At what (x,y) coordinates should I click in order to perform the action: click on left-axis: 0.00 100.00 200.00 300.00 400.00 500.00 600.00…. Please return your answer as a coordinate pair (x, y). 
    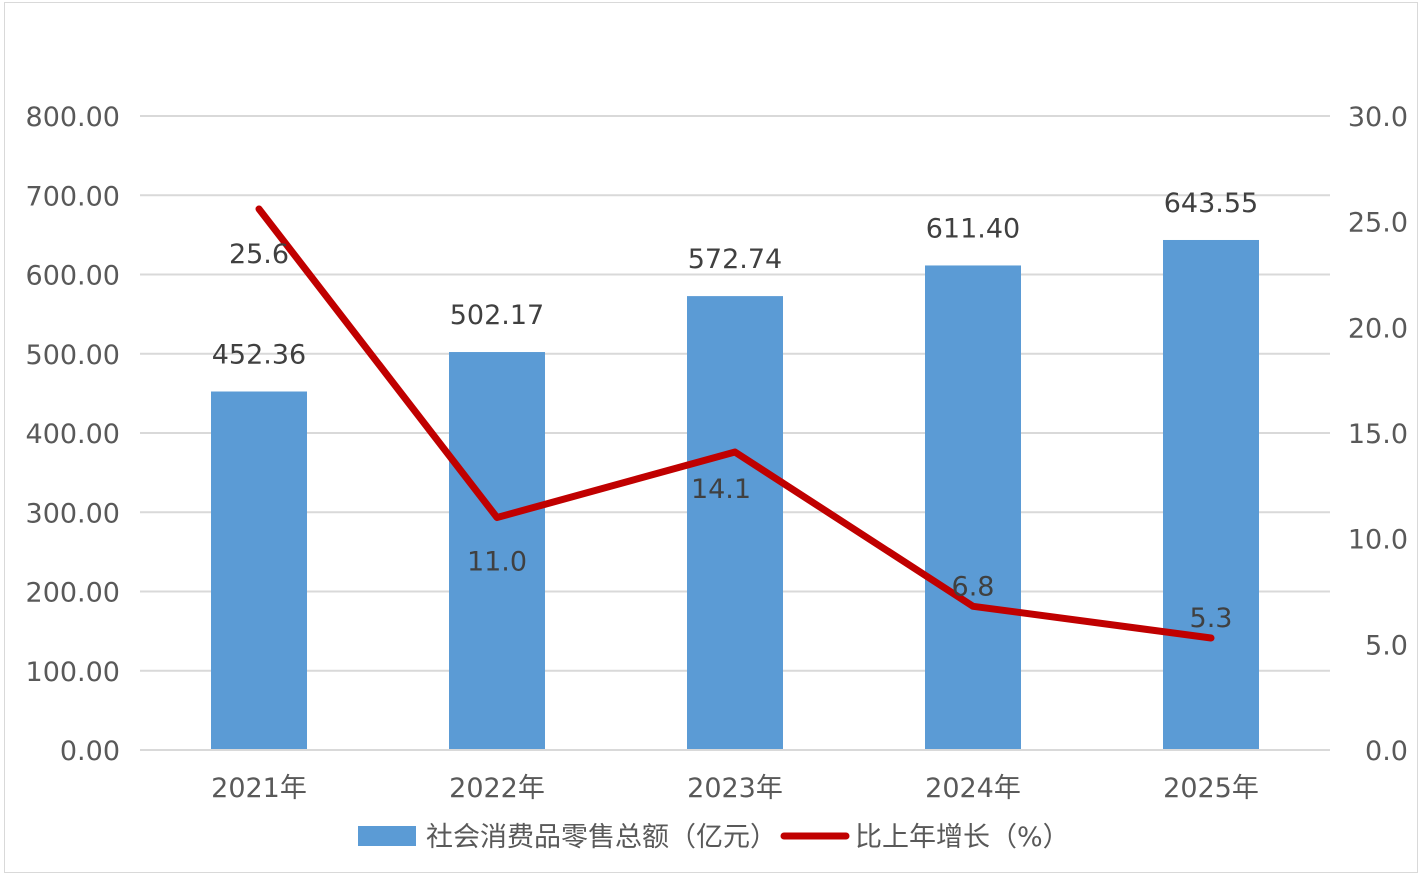
    Looking at the image, I should click on (73, 434).